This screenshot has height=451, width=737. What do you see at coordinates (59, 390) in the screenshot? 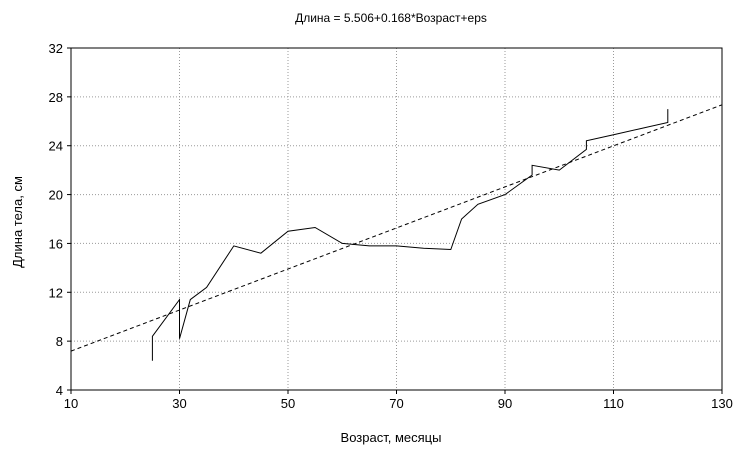
I see `y-tick-label: 4` at bounding box center [59, 390].